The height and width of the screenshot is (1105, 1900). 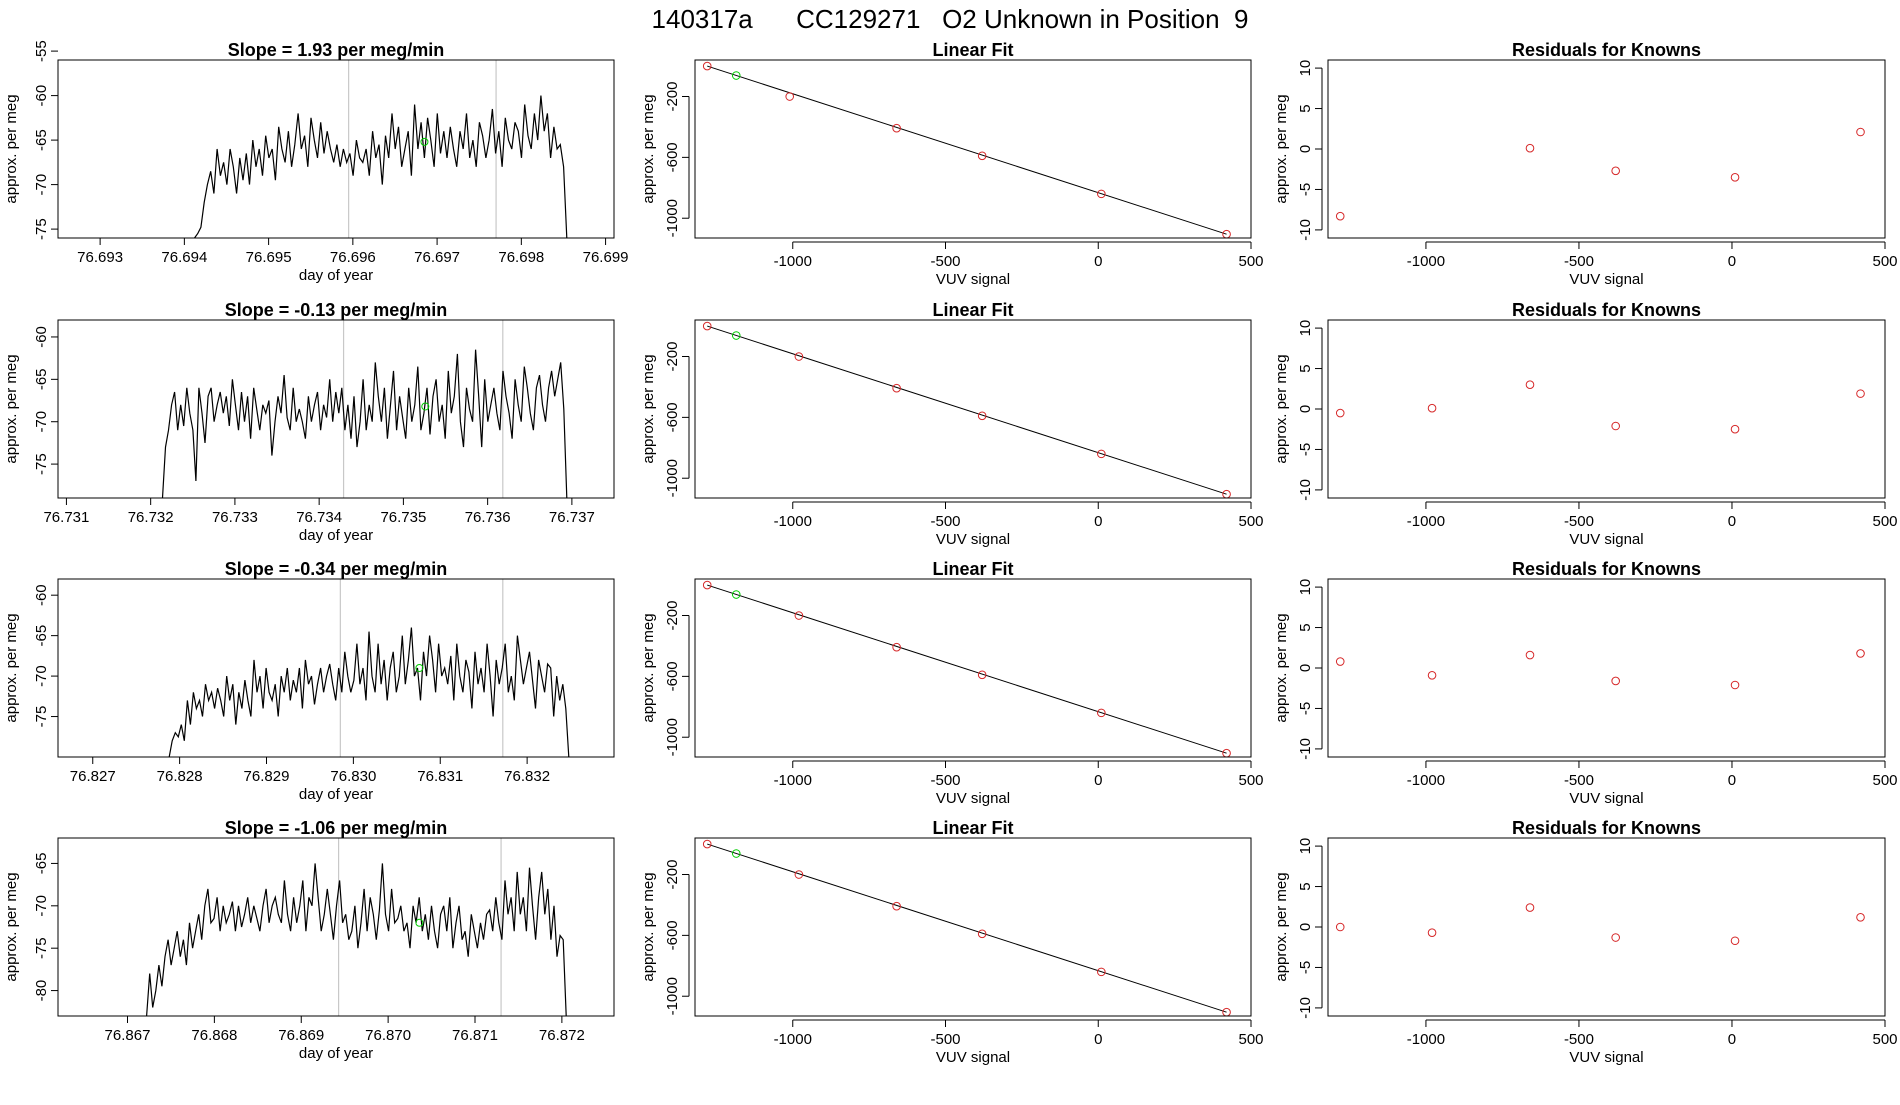 What do you see at coordinates (267, 776) in the screenshot?
I see `x-tick-label: 76.829` at bounding box center [267, 776].